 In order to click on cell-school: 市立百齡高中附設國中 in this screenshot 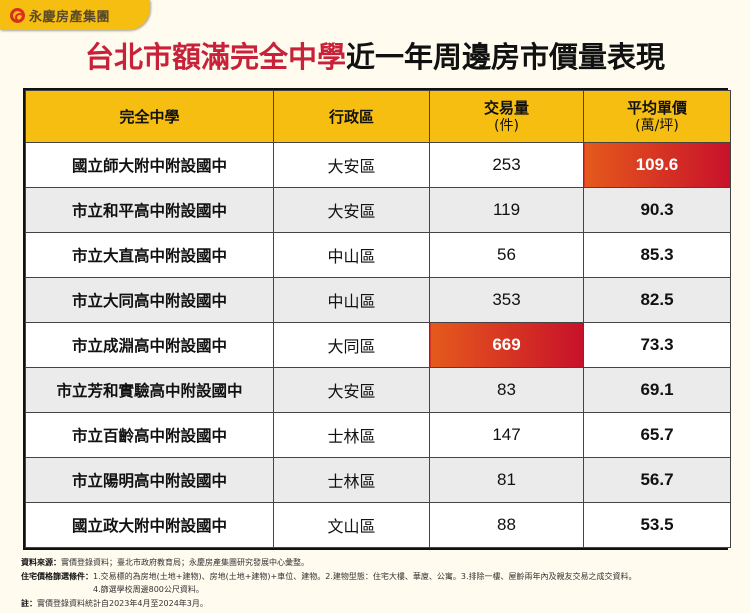, I will do `click(149, 435)`.